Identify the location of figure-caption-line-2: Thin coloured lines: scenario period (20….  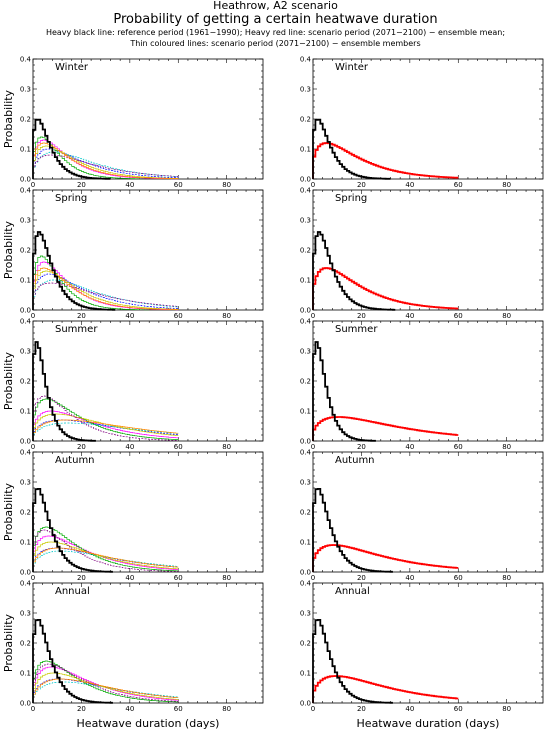
(274, 43).